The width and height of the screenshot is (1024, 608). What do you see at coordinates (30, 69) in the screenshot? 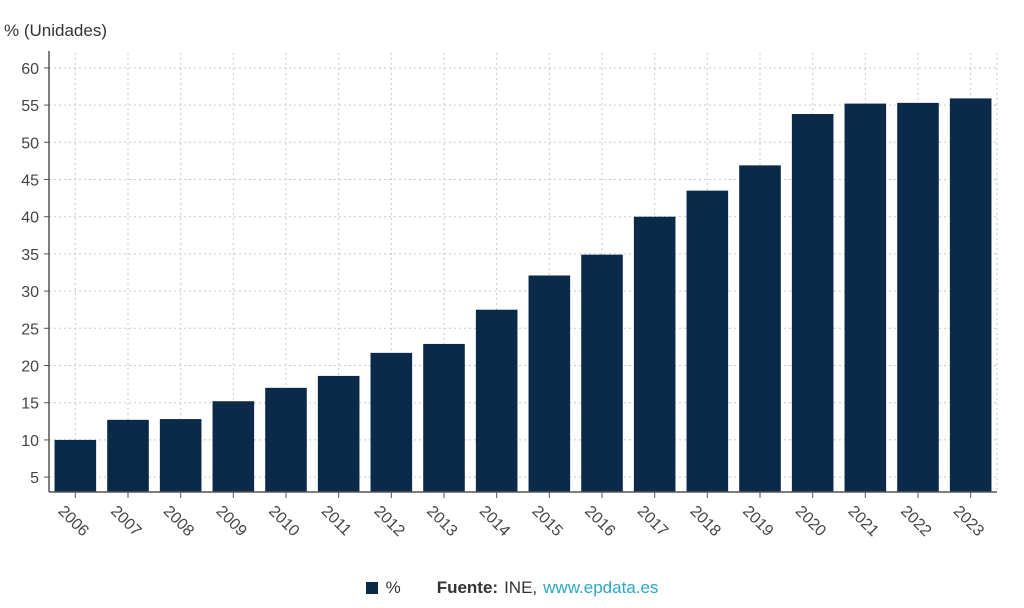
I see `y-tick-label: 60` at bounding box center [30, 69].